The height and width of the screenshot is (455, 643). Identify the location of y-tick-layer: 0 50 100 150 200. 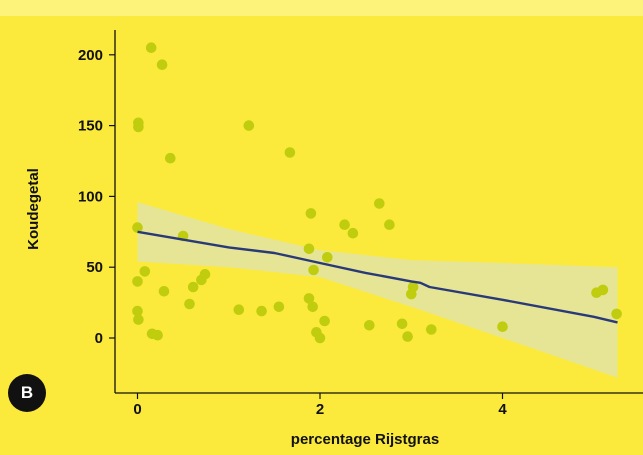
(96, 197).